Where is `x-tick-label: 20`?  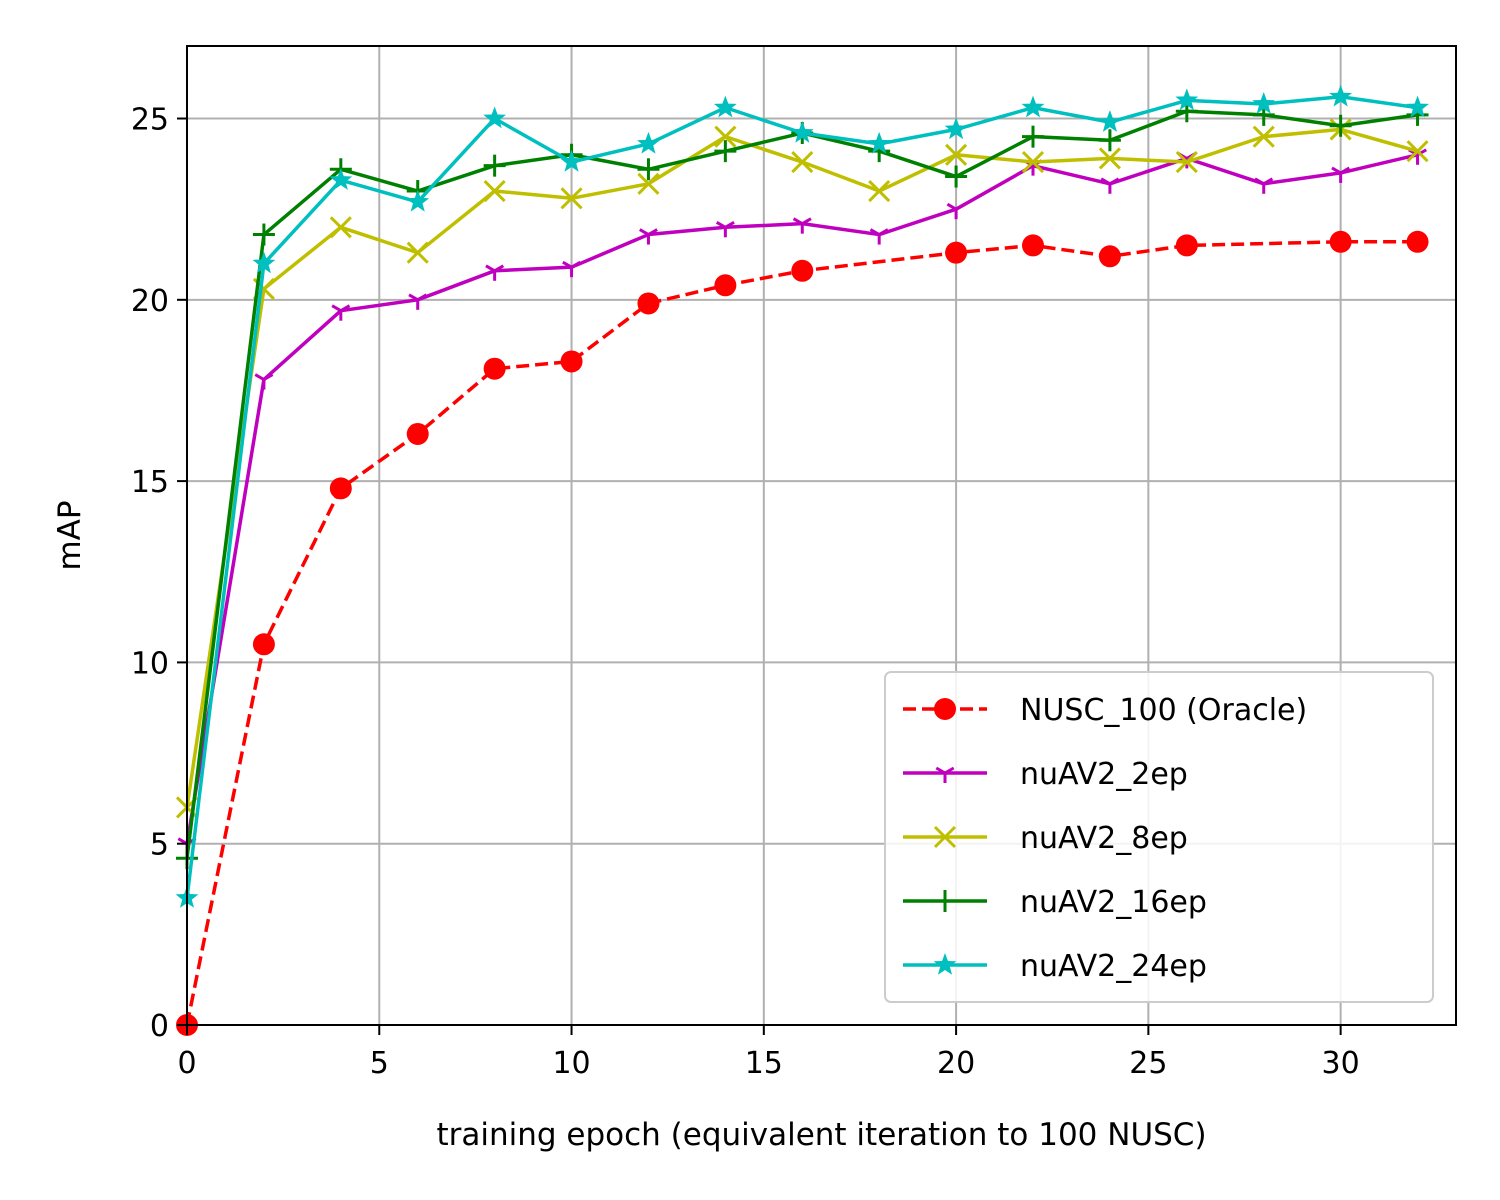 x-tick-label: 20 is located at coordinates (956, 1063).